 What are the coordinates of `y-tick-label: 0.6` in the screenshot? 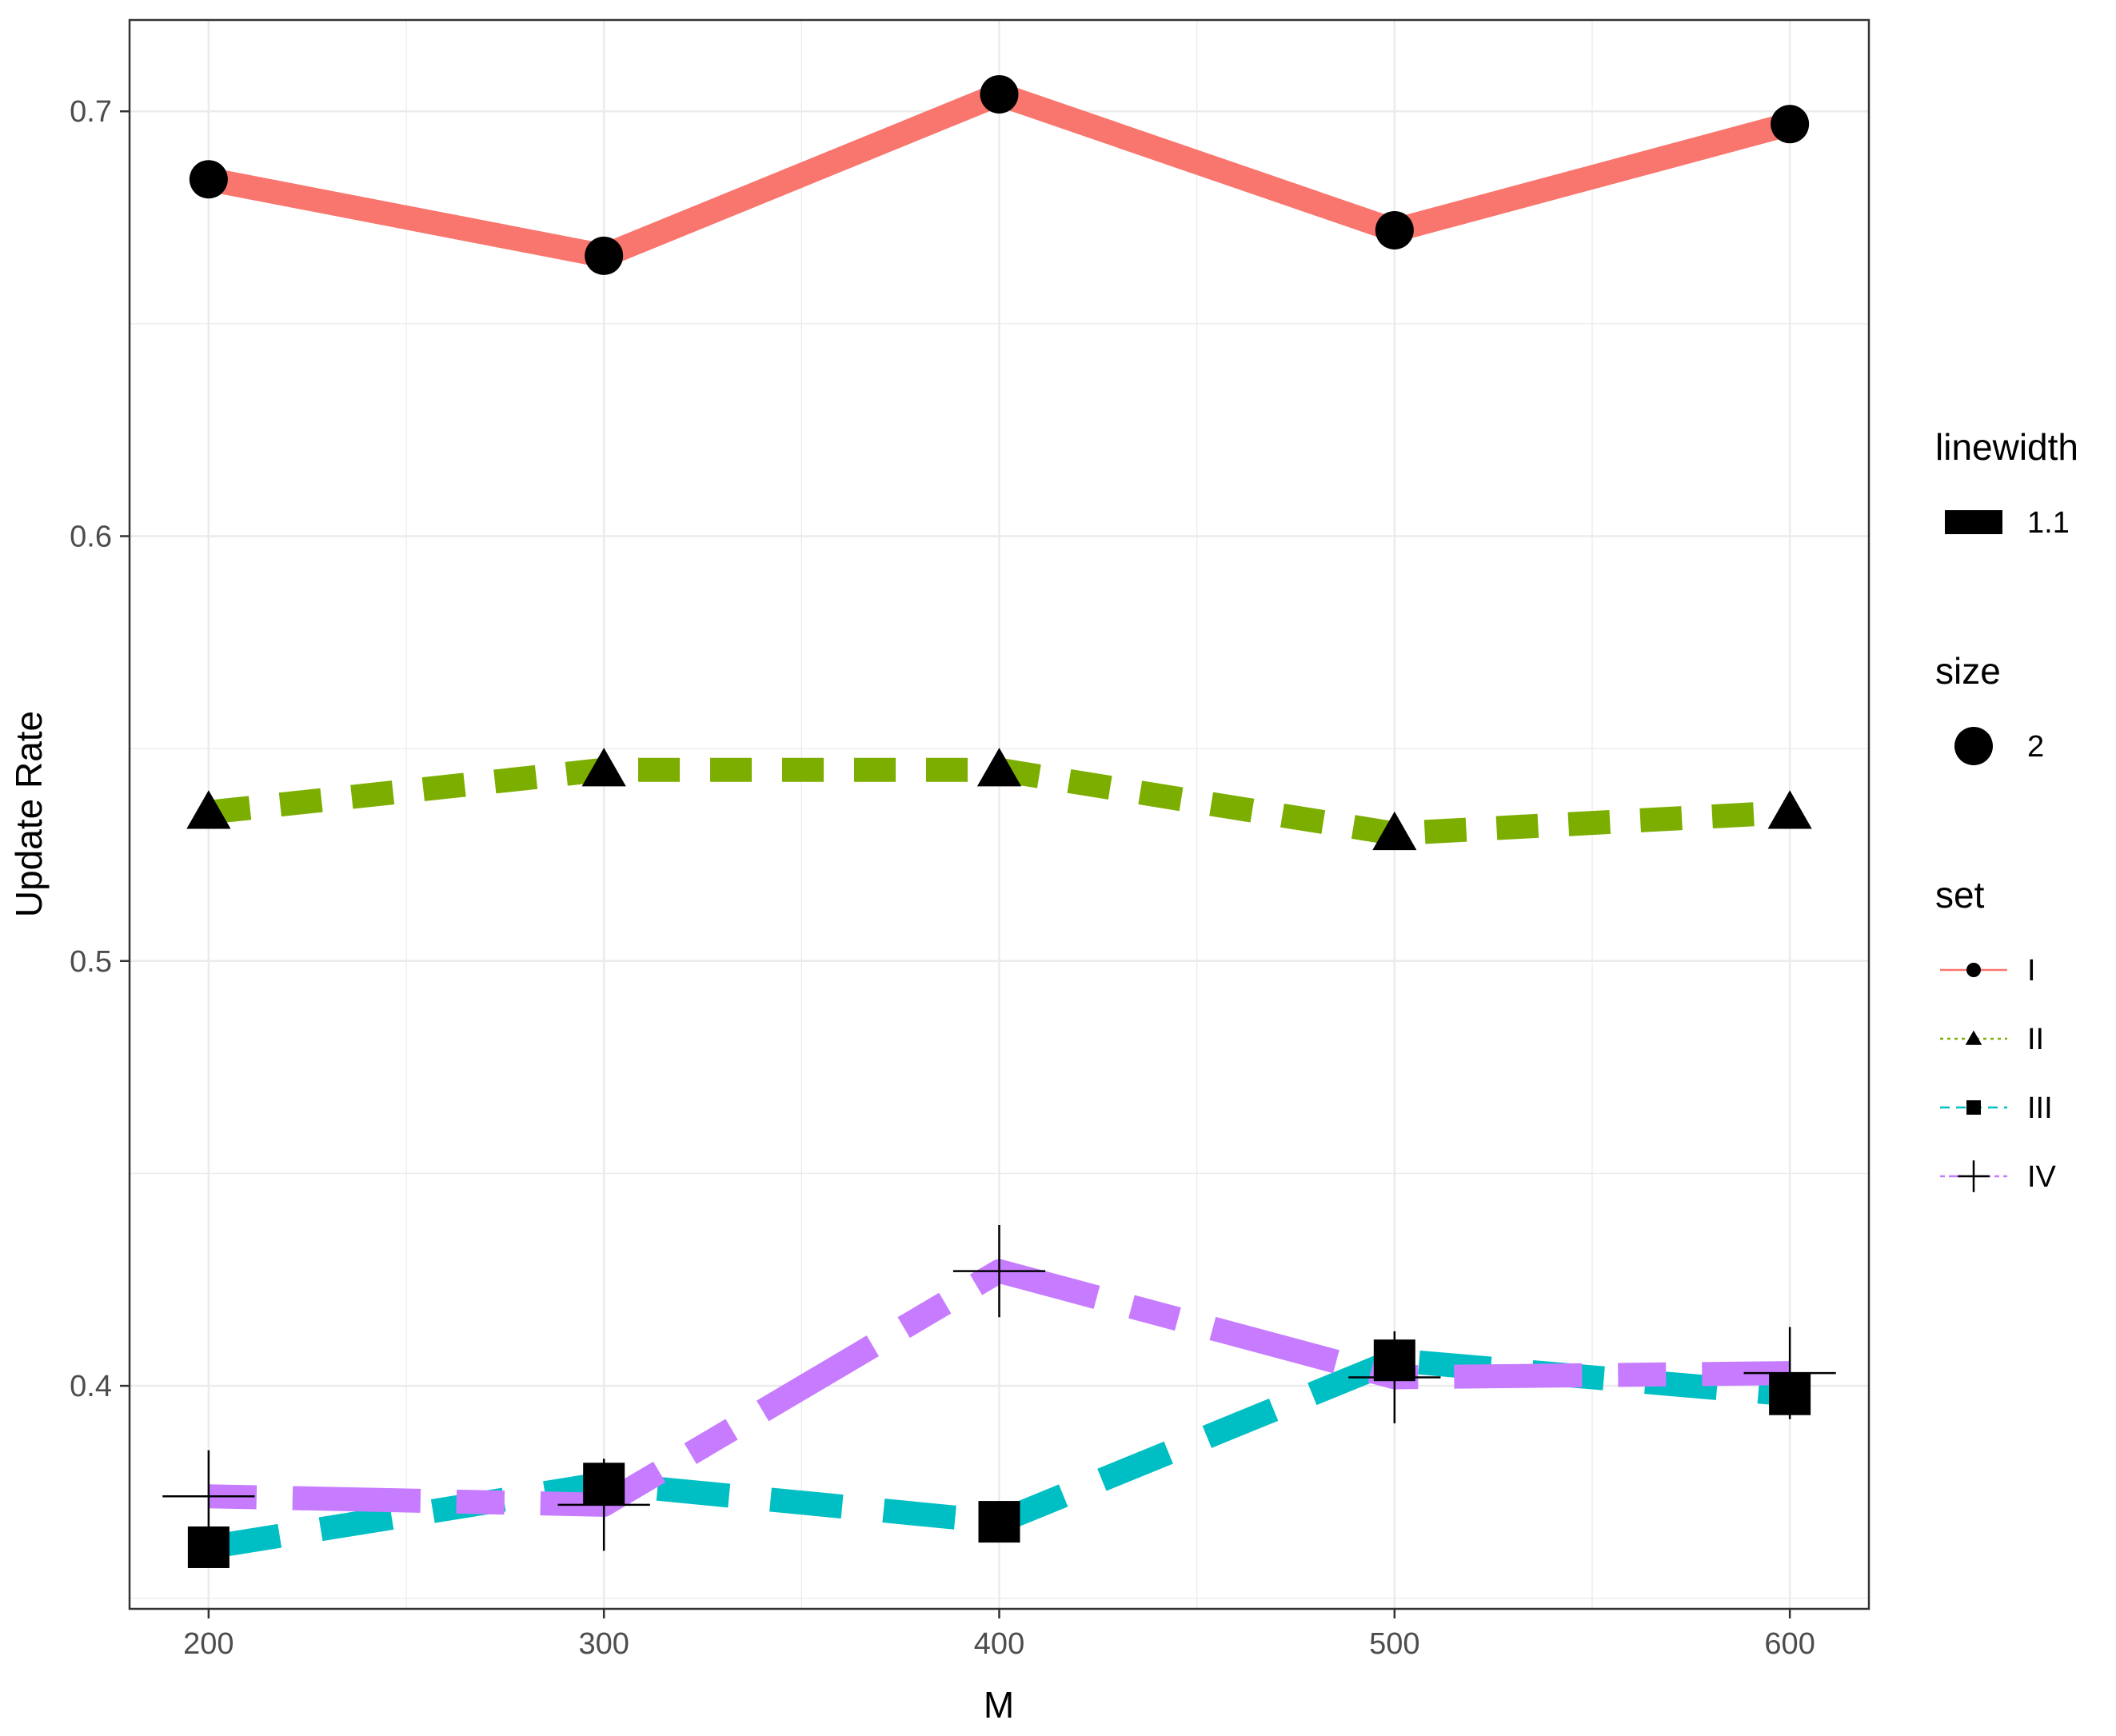 It's located at (91, 537).